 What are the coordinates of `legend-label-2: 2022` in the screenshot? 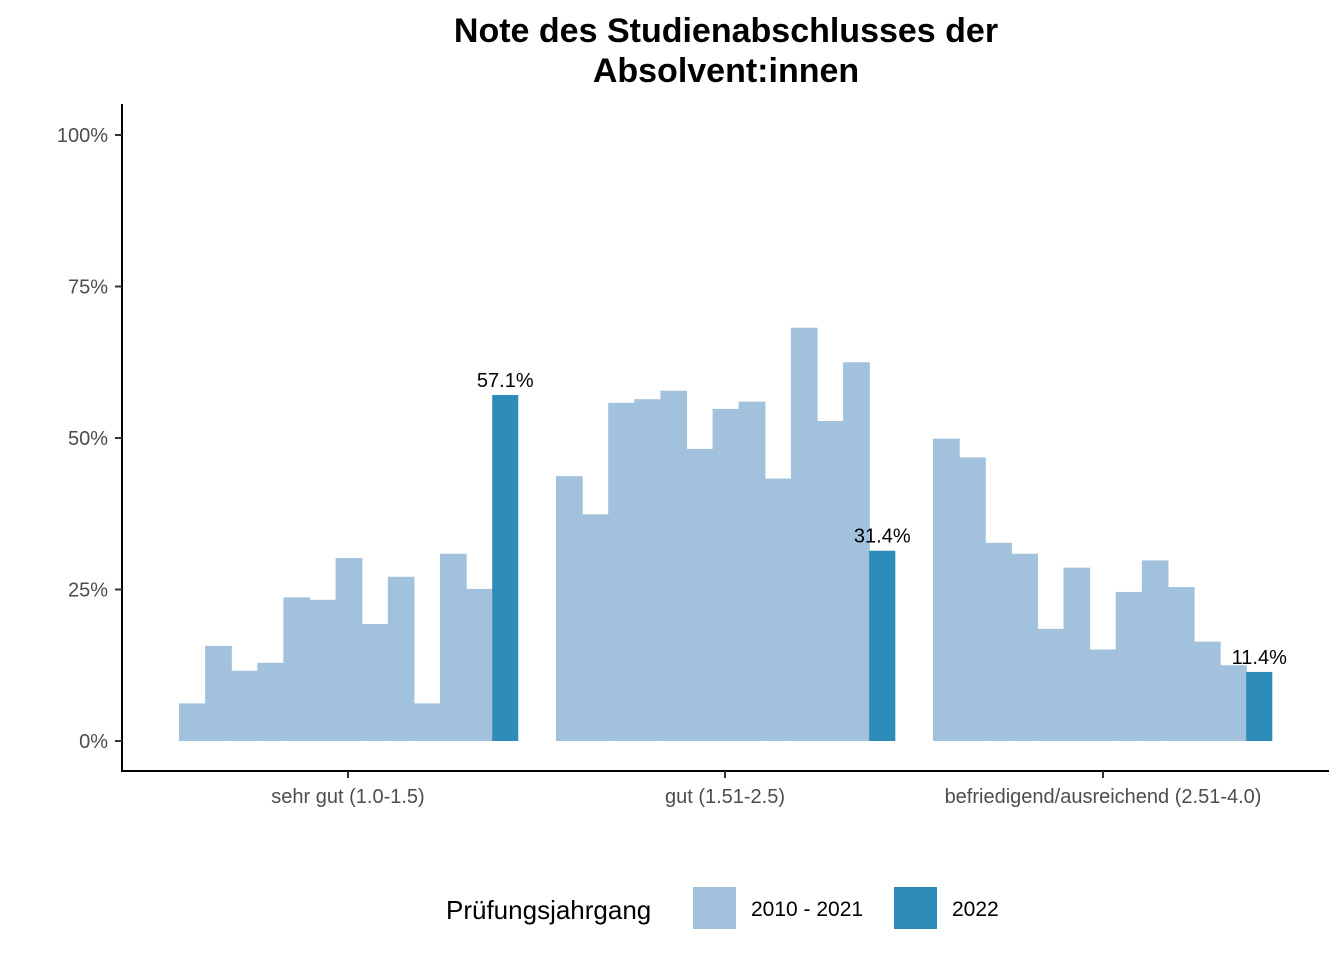 It's located at (975, 909).